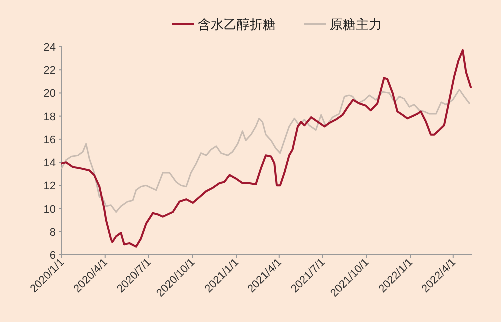  I want to click on y-tick-label: 8, so click(53, 232).